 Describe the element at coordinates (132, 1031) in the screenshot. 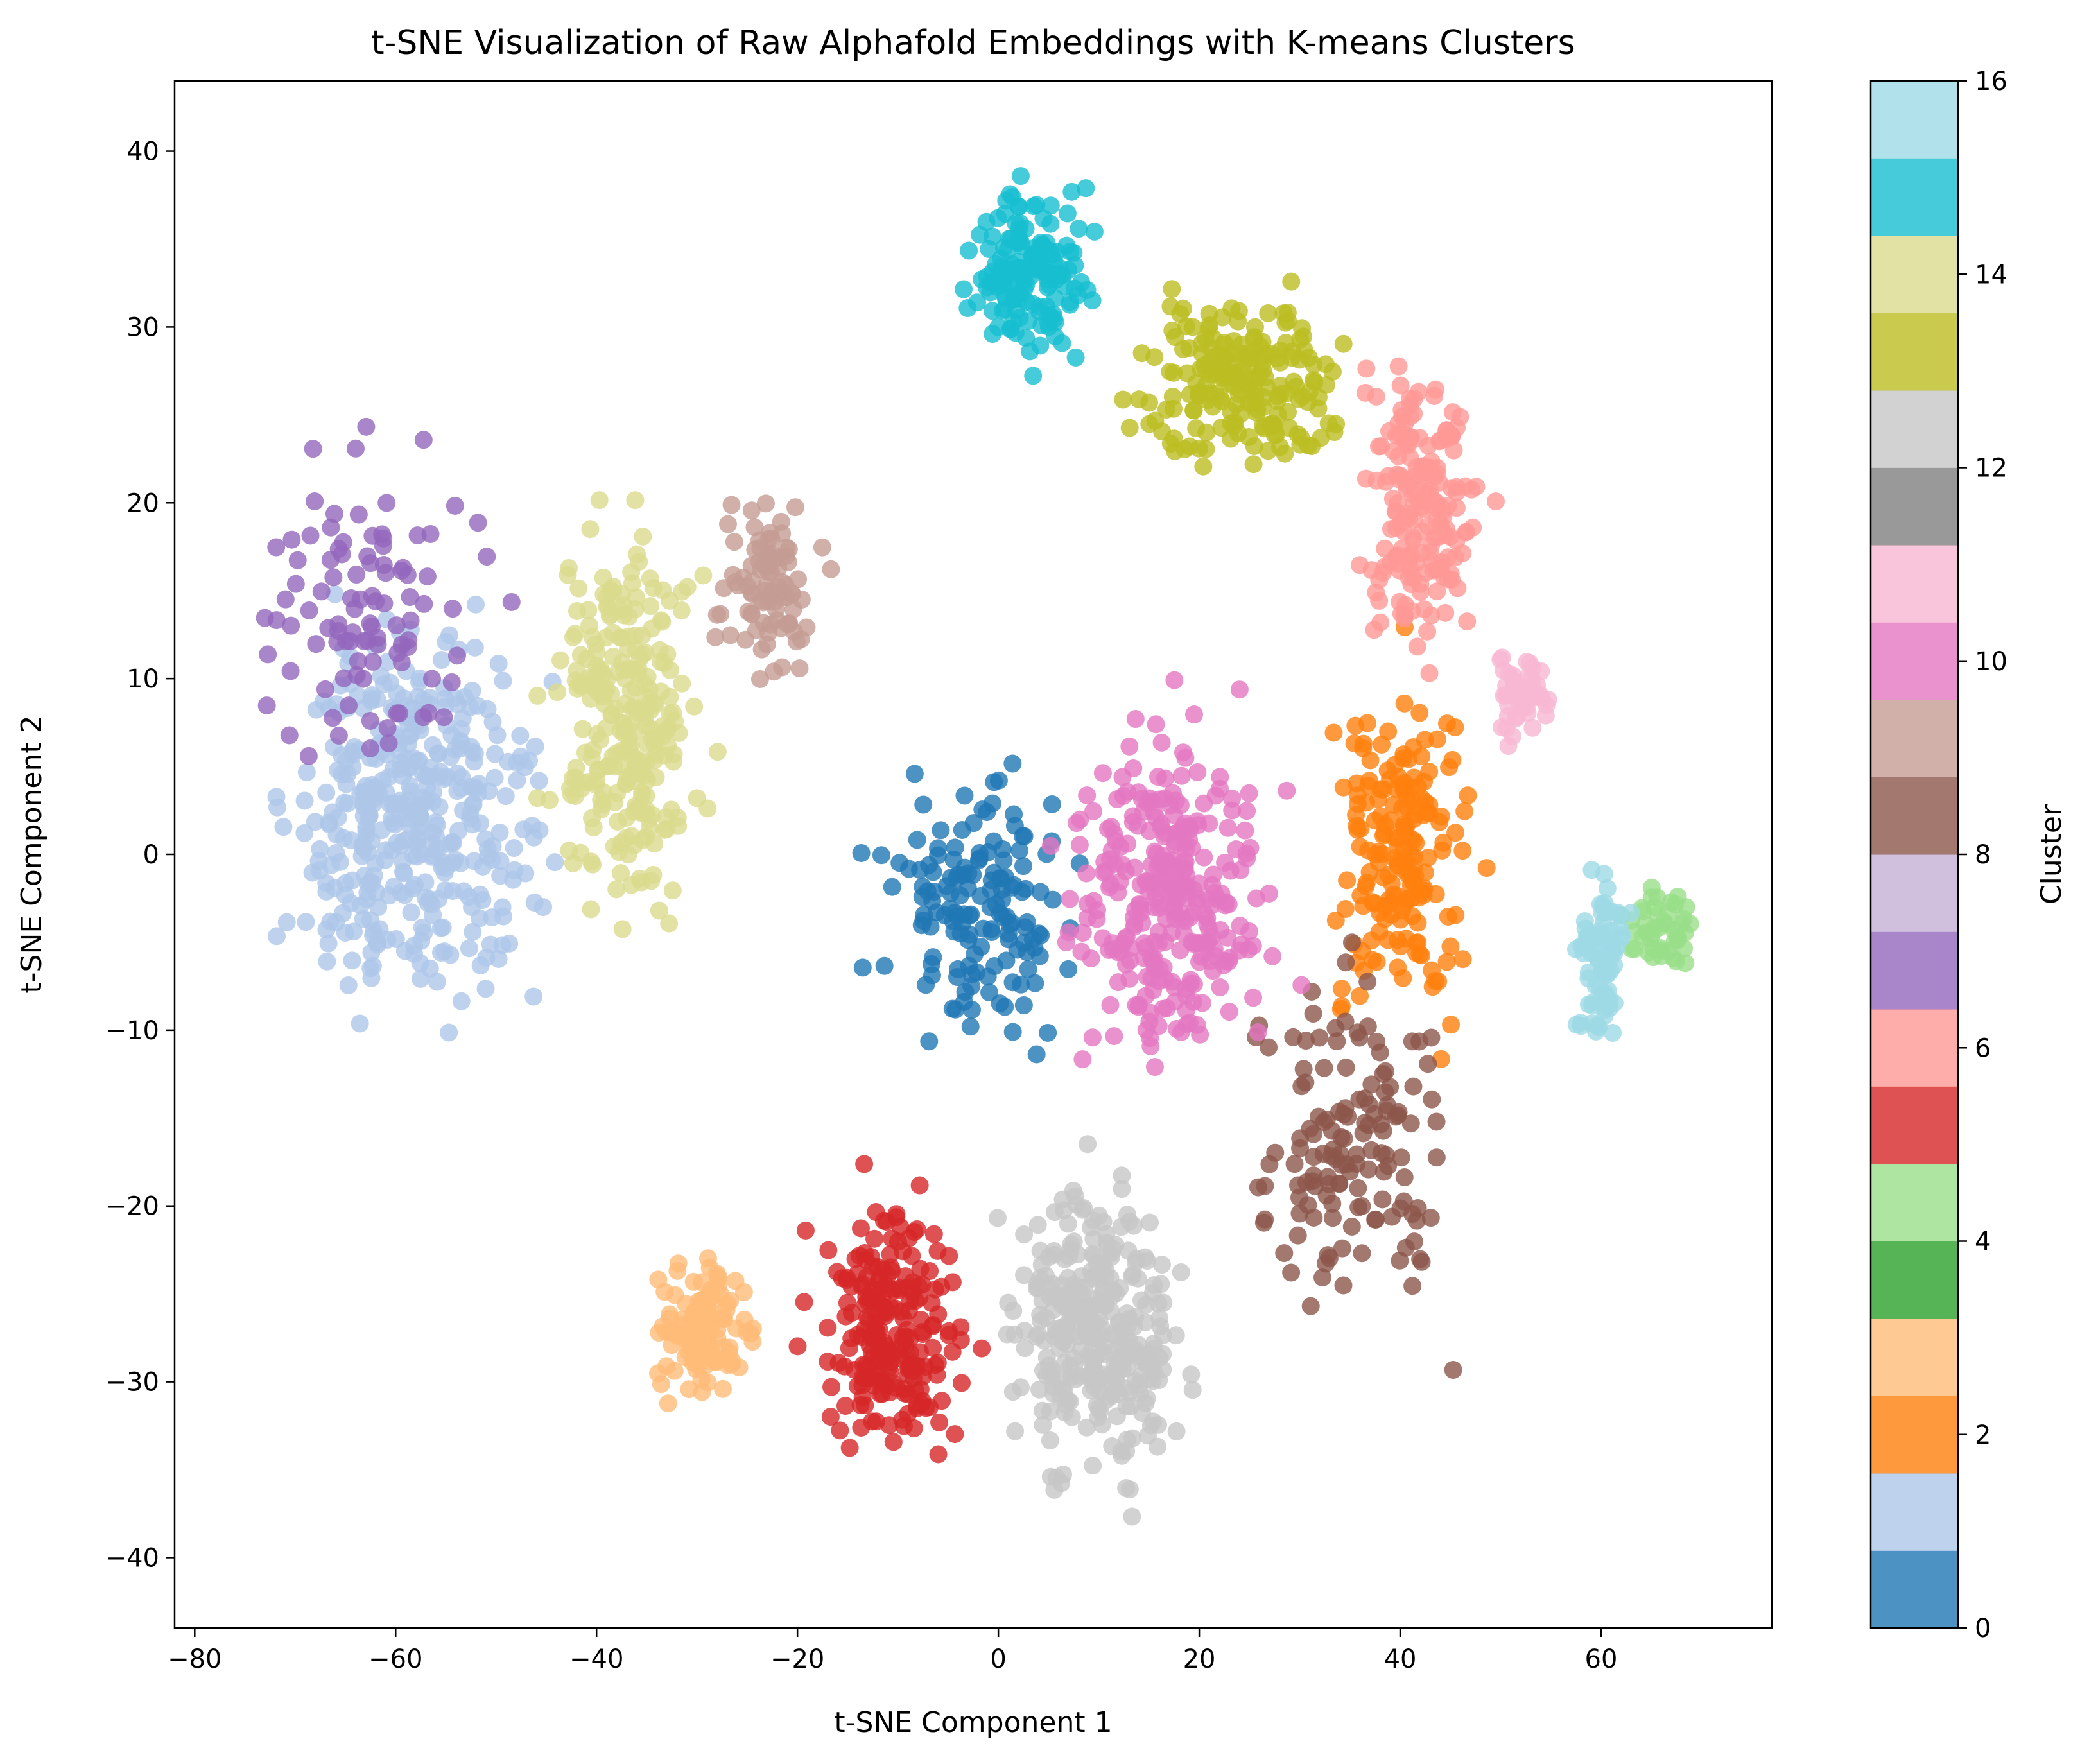

I see `y-tick-label: −10` at that location.